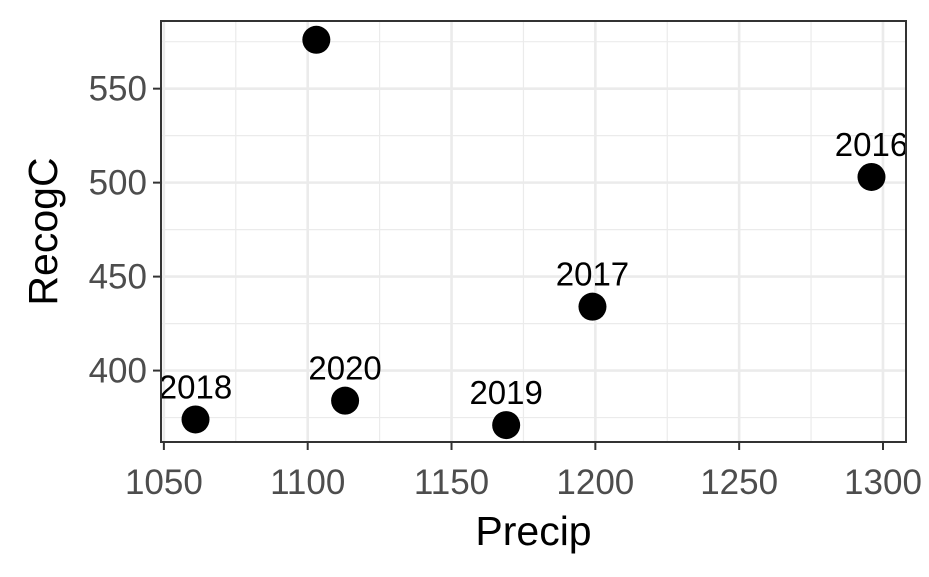  What do you see at coordinates (871, 144) in the screenshot?
I see `point-label: 2016` at bounding box center [871, 144].